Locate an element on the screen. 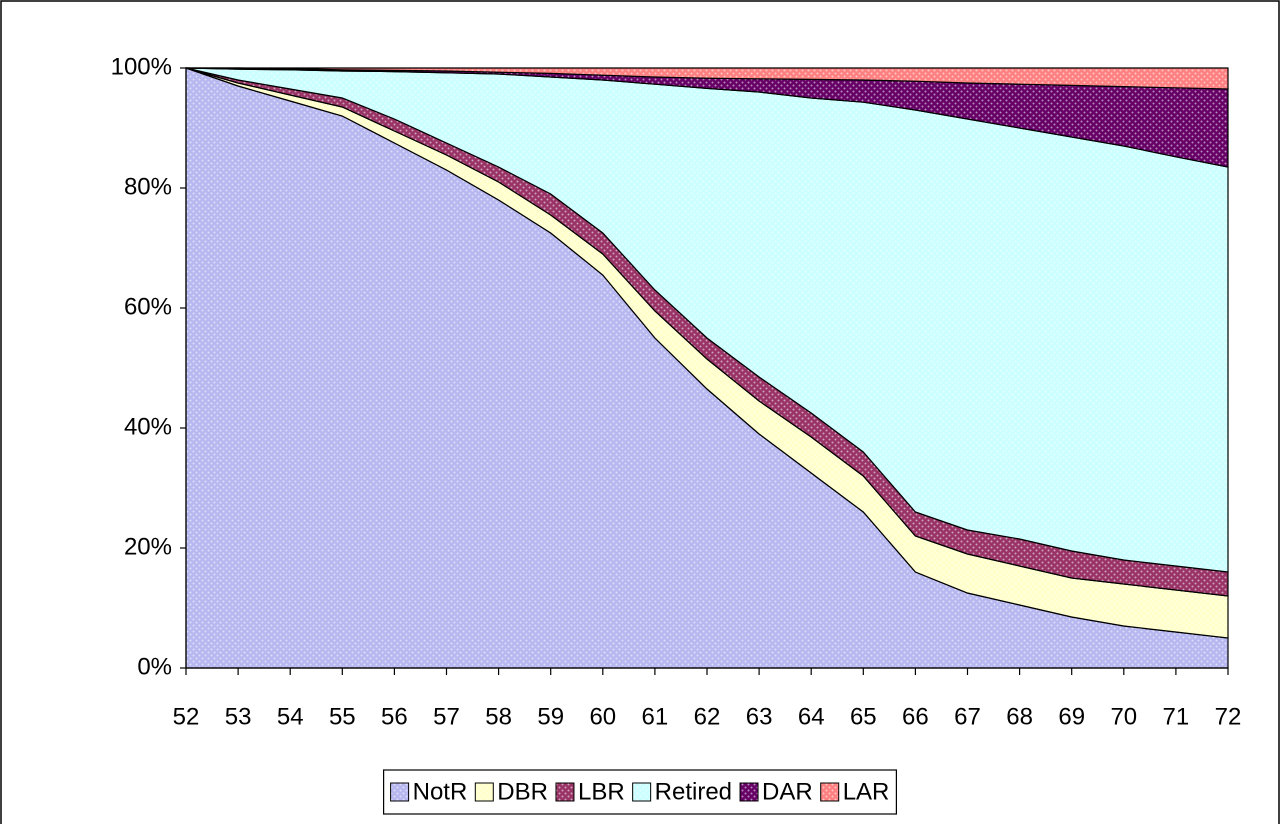 The image size is (1280, 824). x-tick-label: 58 is located at coordinates (498, 716).